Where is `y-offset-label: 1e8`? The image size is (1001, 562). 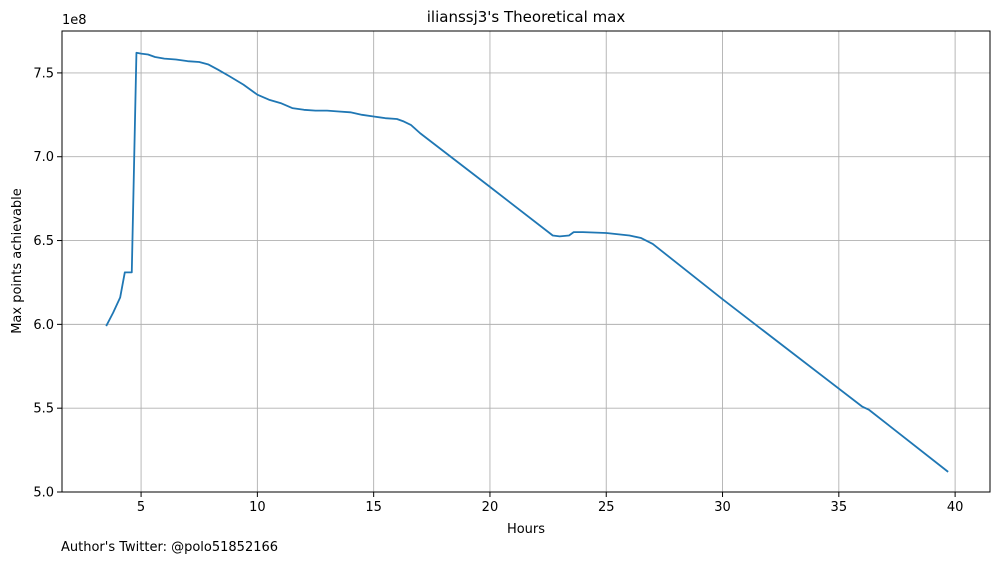
y-offset-label: 1e8 is located at coordinates (74, 20).